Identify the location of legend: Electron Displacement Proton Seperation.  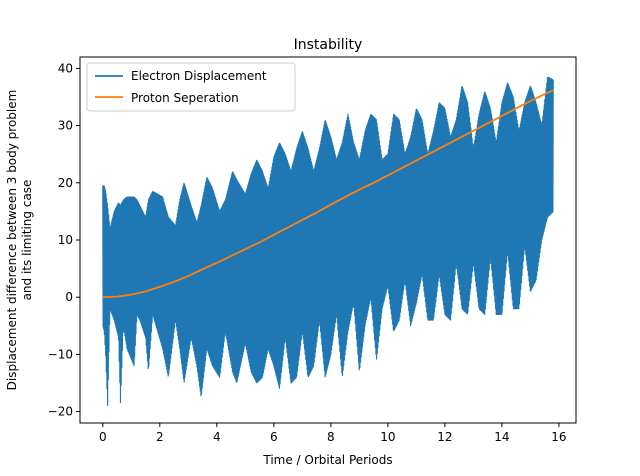
(191, 87).